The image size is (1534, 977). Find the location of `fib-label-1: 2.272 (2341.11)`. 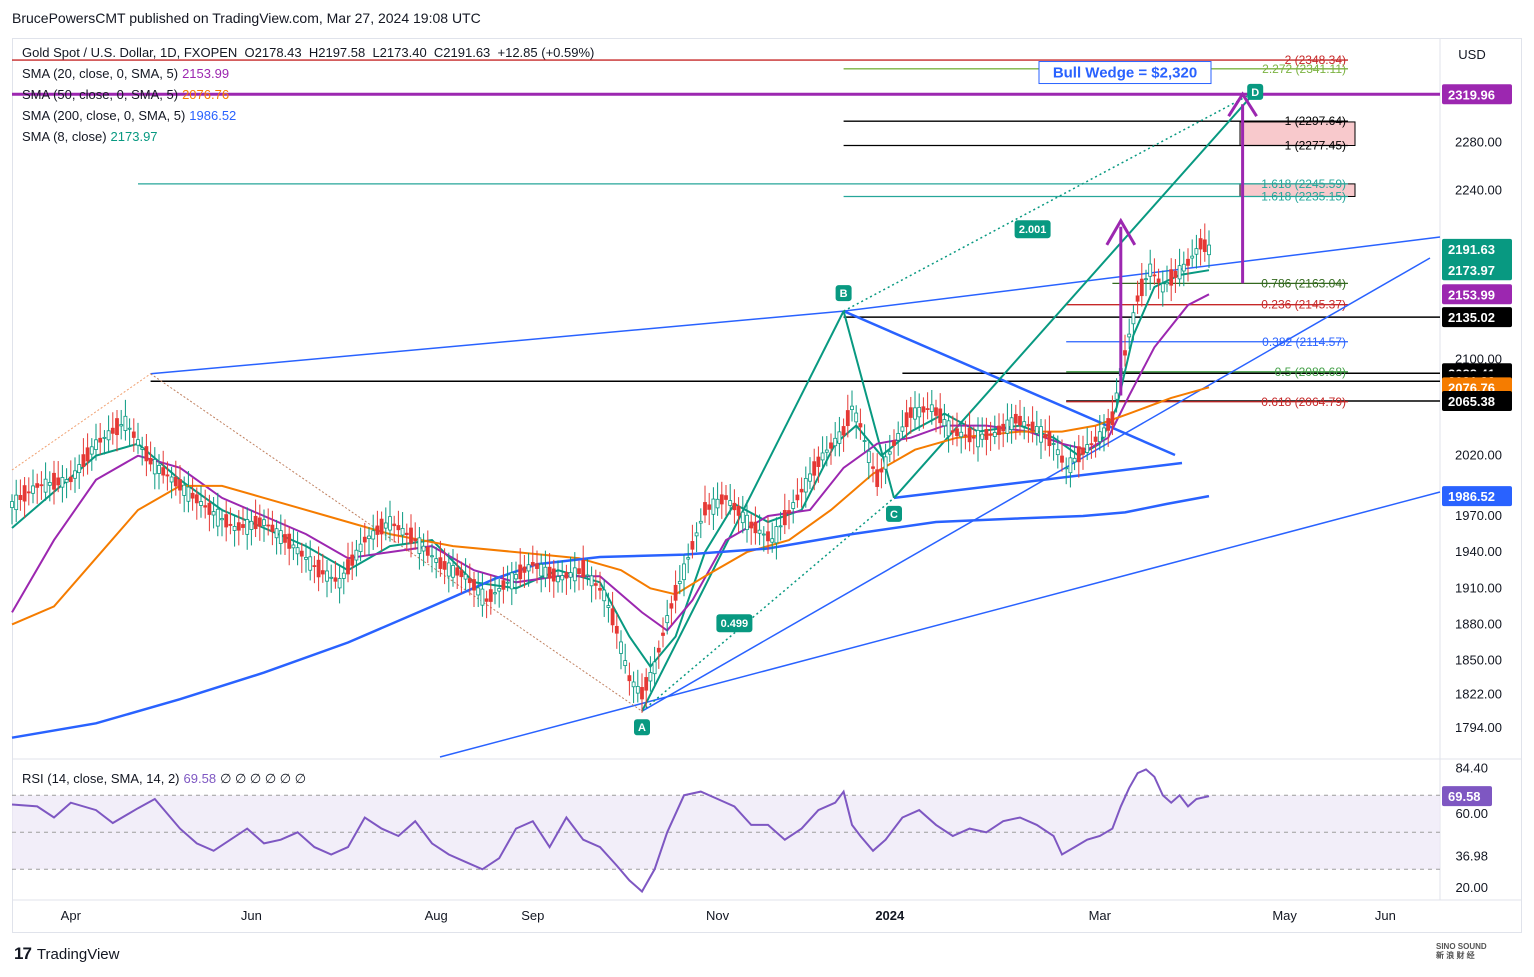

fib-label-1: 2.272 (2341.11) is located at coordinates (1304, 69).